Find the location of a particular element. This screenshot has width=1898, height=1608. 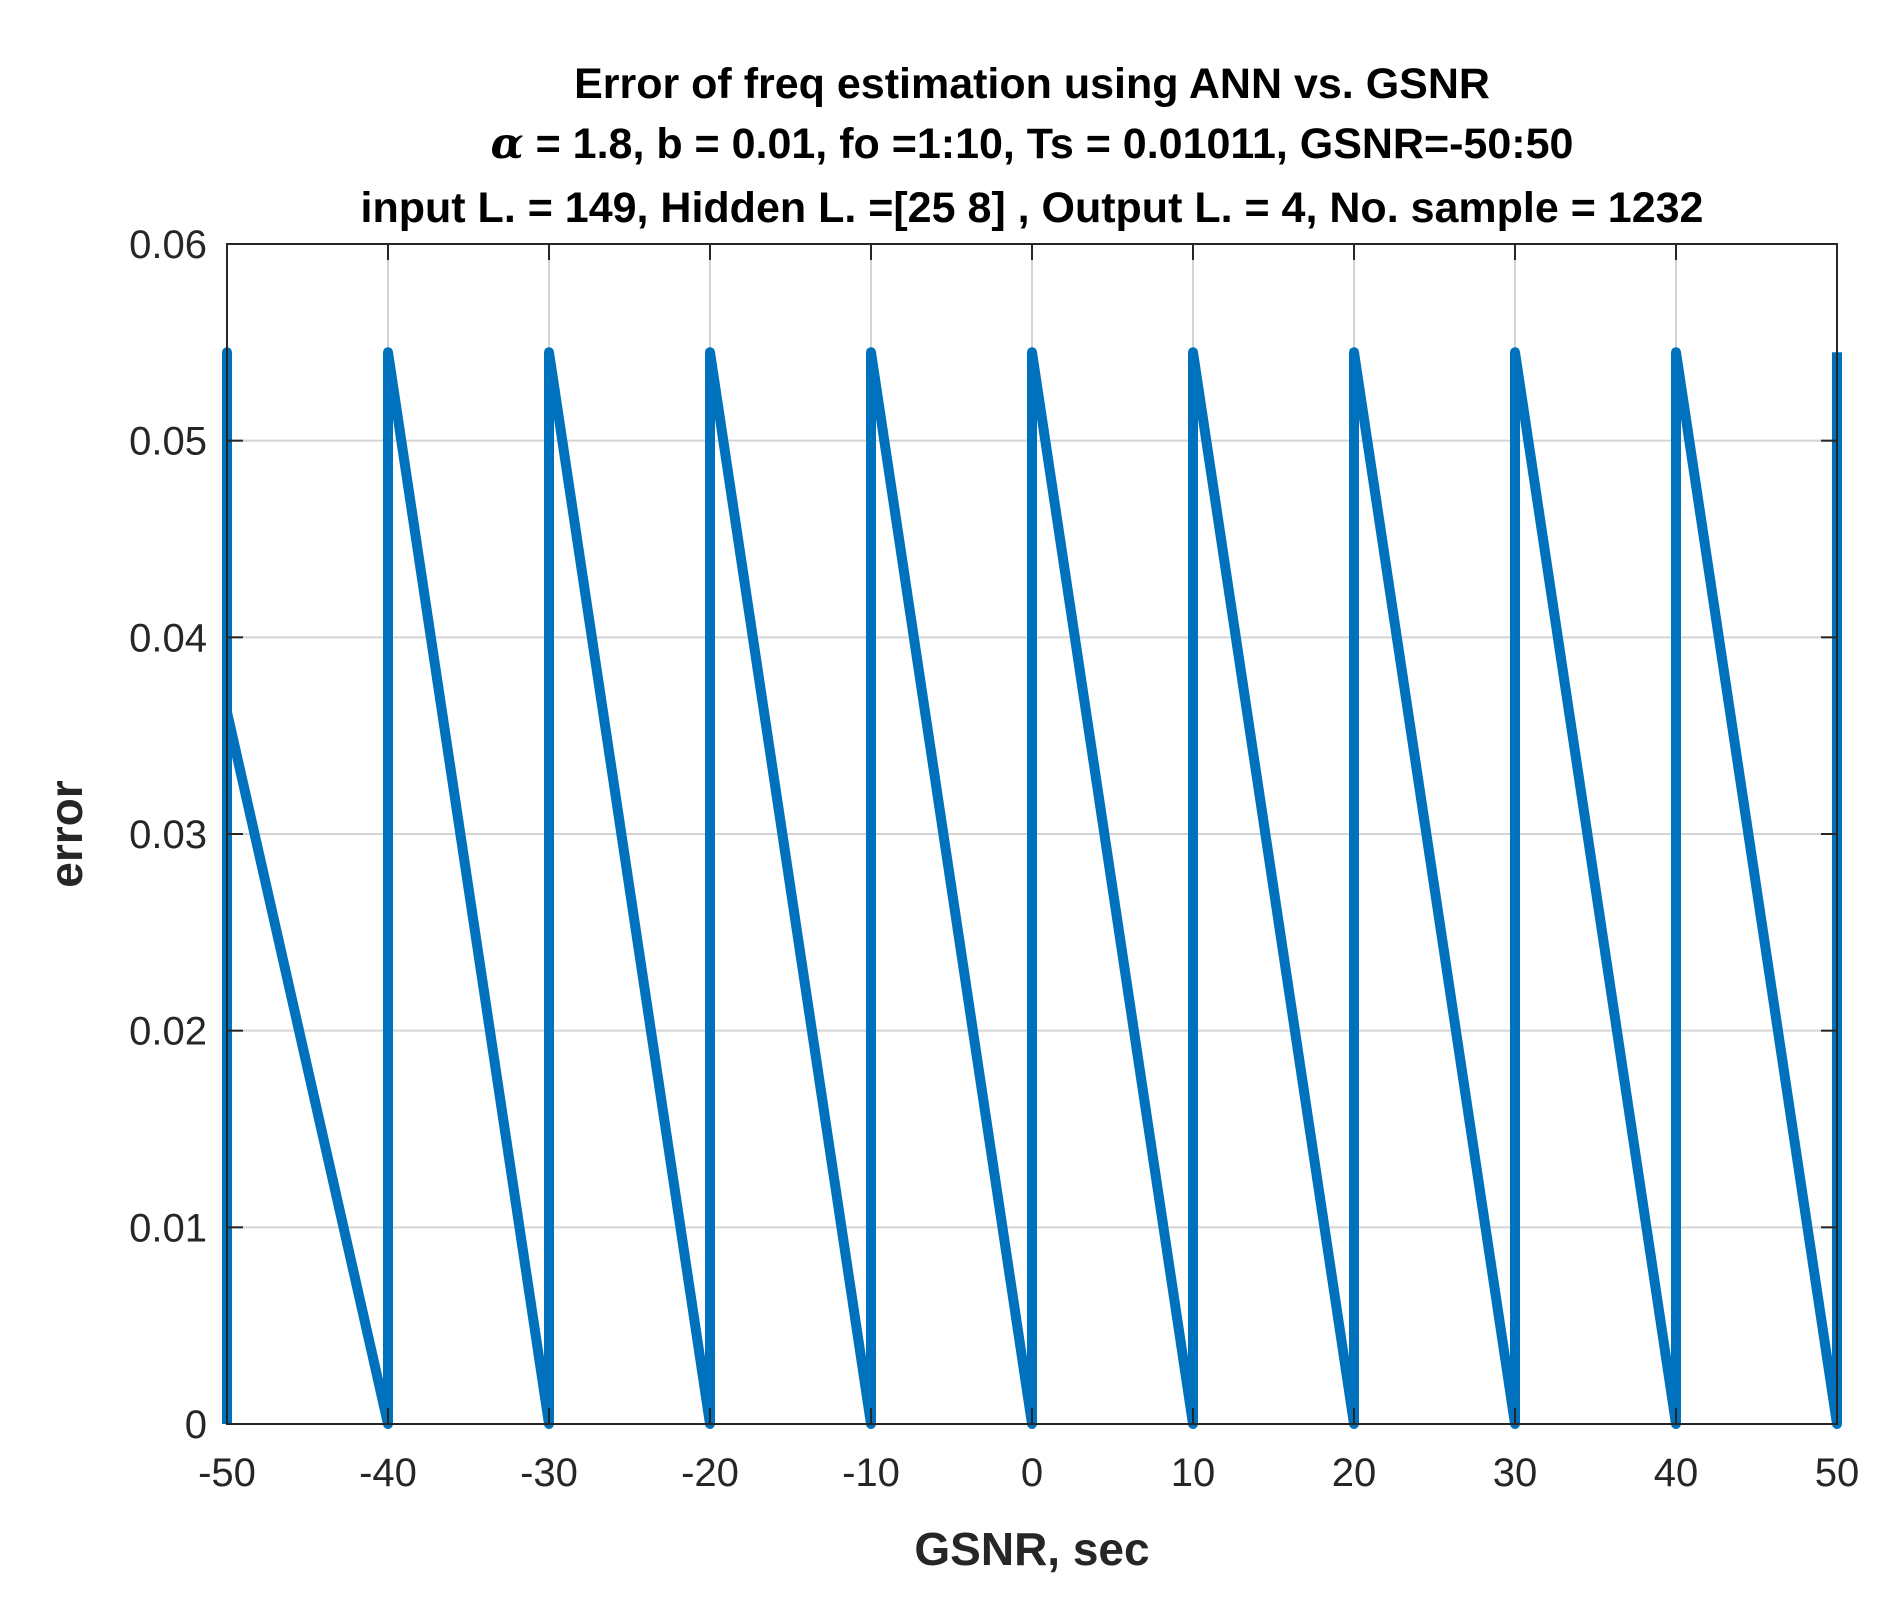

y-tick-label: 0 is located at coordinates (196, 1425).